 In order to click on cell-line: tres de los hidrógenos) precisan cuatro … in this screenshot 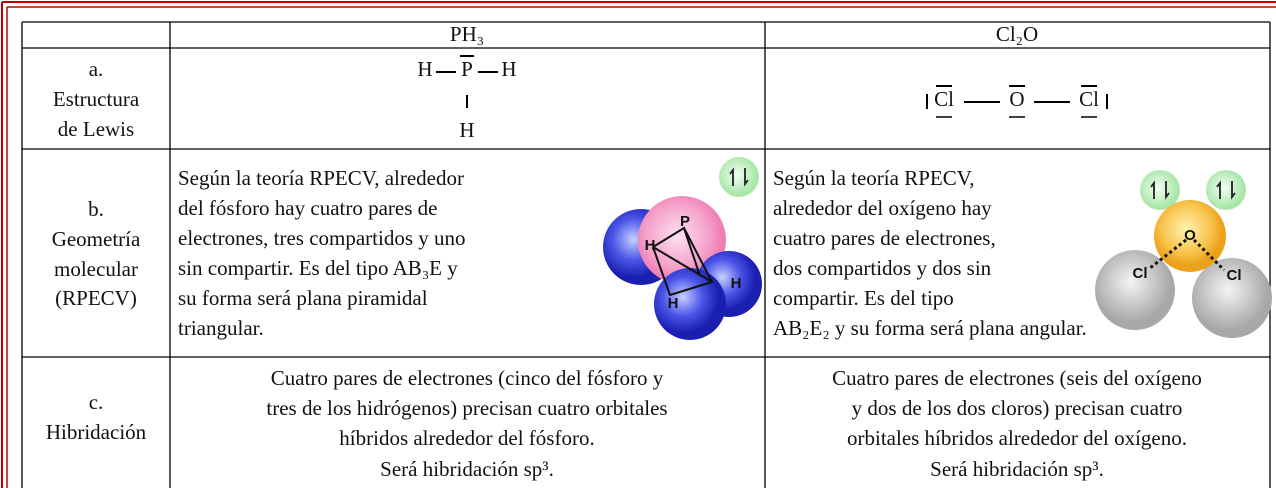, I will do `click(466, 408)`.